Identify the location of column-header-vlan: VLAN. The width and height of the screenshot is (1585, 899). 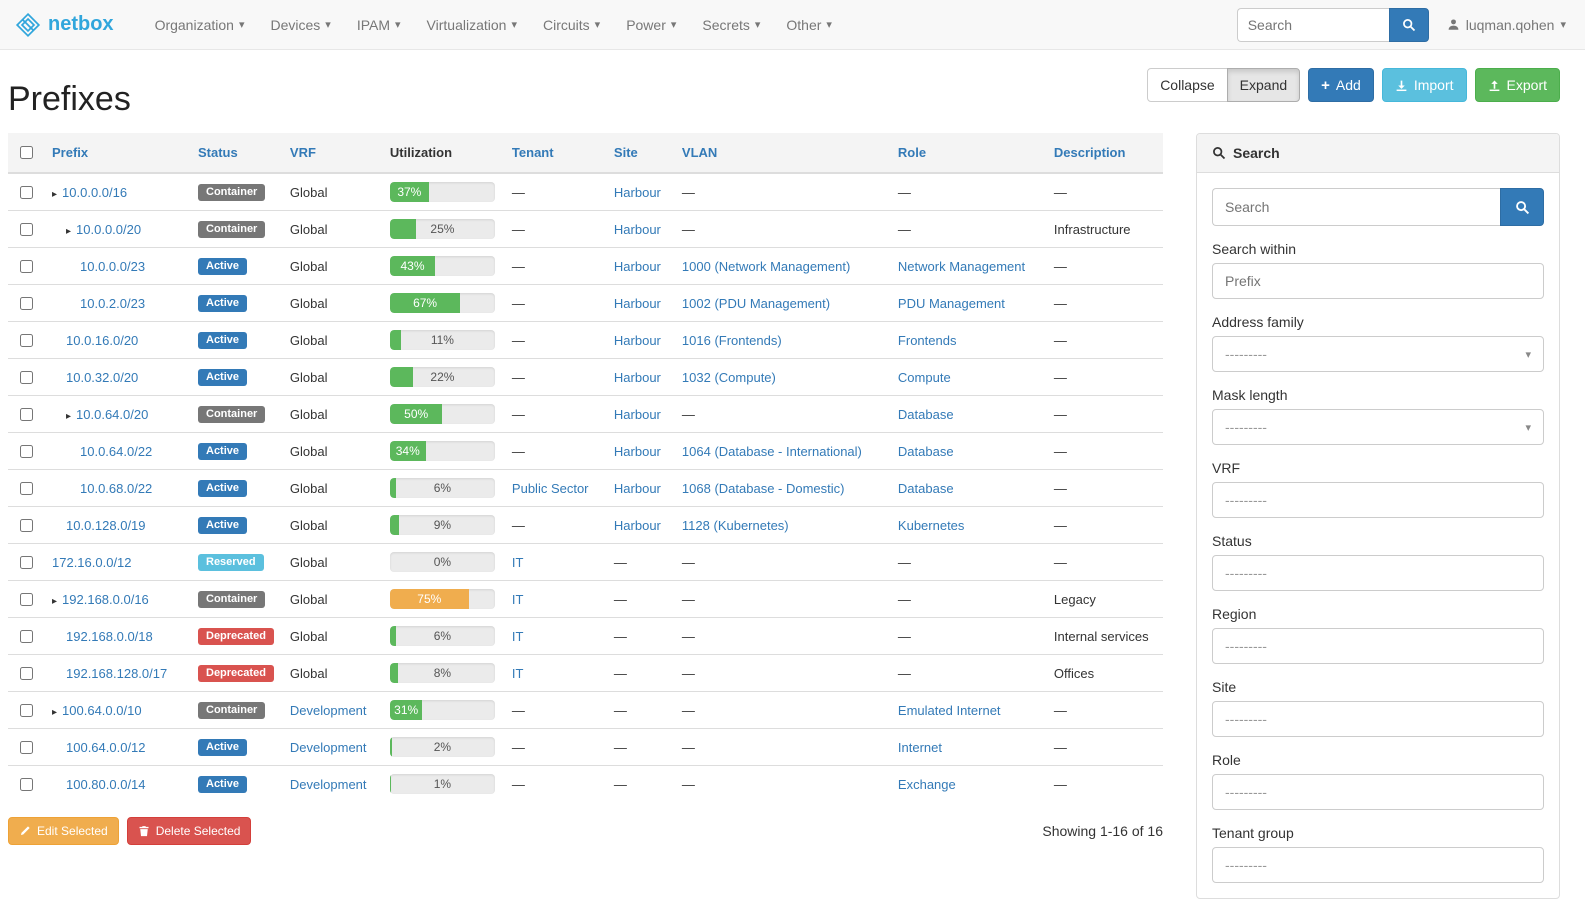
(781, 153).